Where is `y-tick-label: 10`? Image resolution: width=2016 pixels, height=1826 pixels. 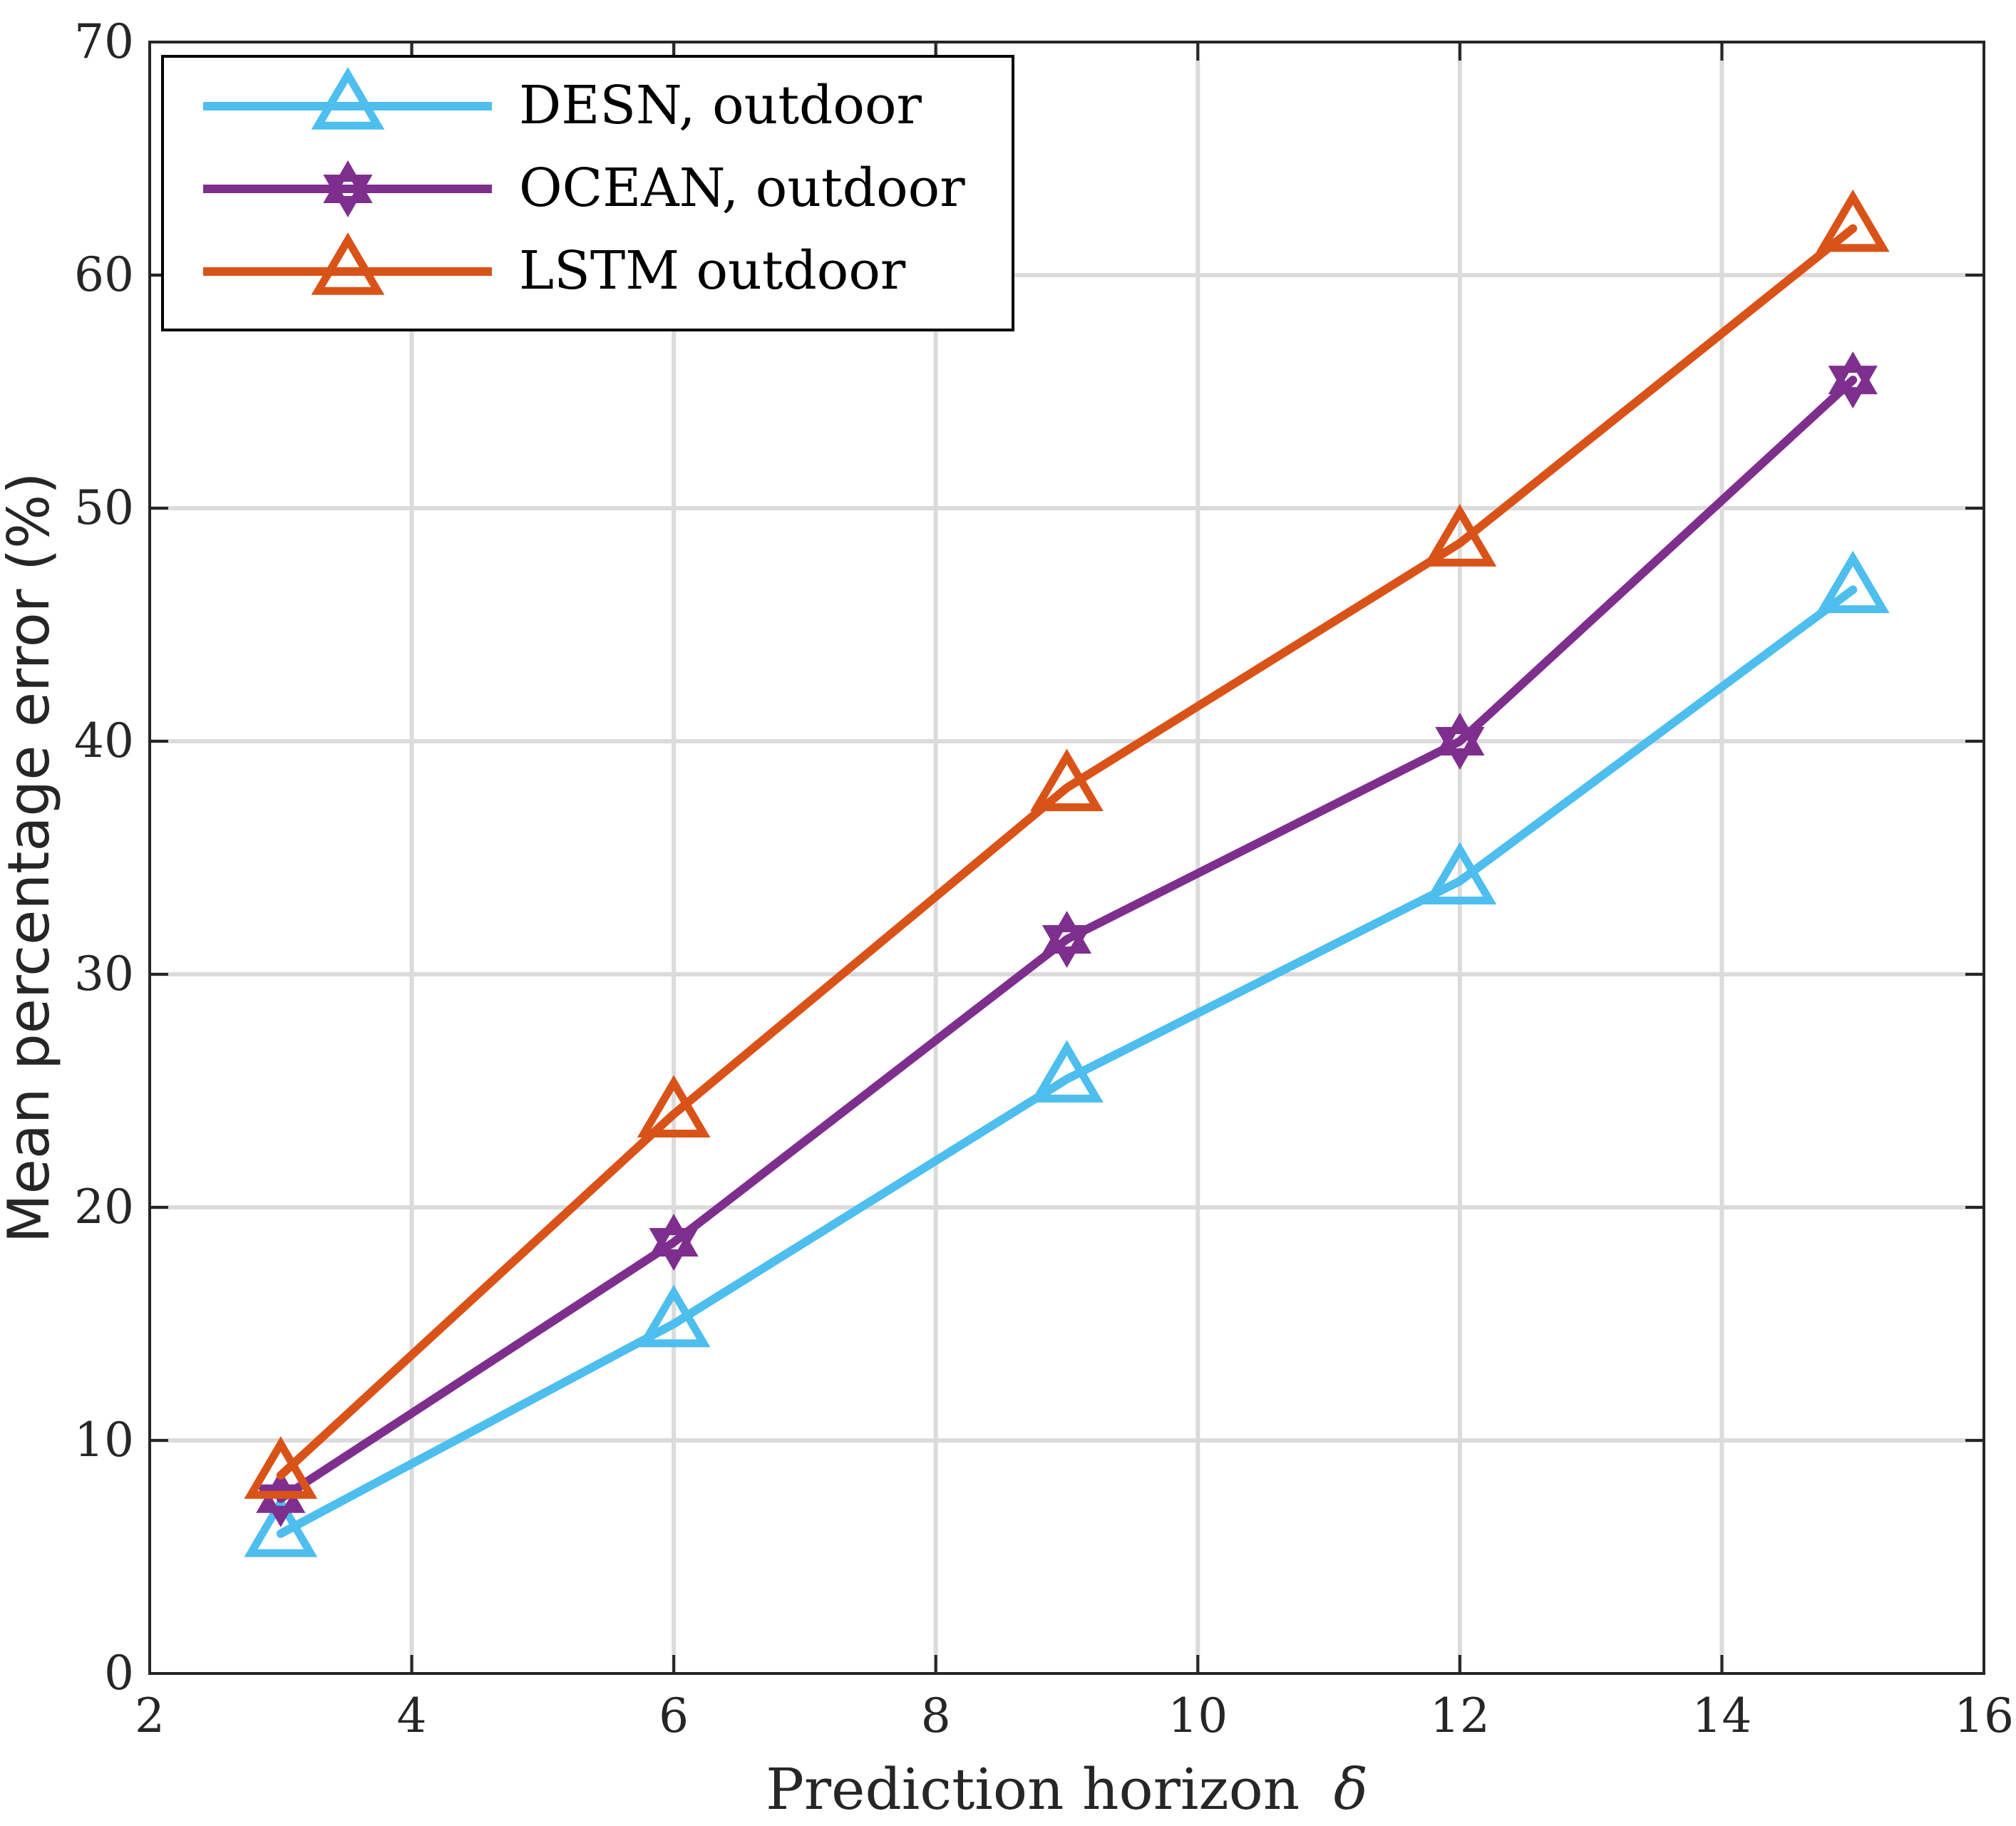
y-tick-label: 10 is located at coordinates (104, 1440).